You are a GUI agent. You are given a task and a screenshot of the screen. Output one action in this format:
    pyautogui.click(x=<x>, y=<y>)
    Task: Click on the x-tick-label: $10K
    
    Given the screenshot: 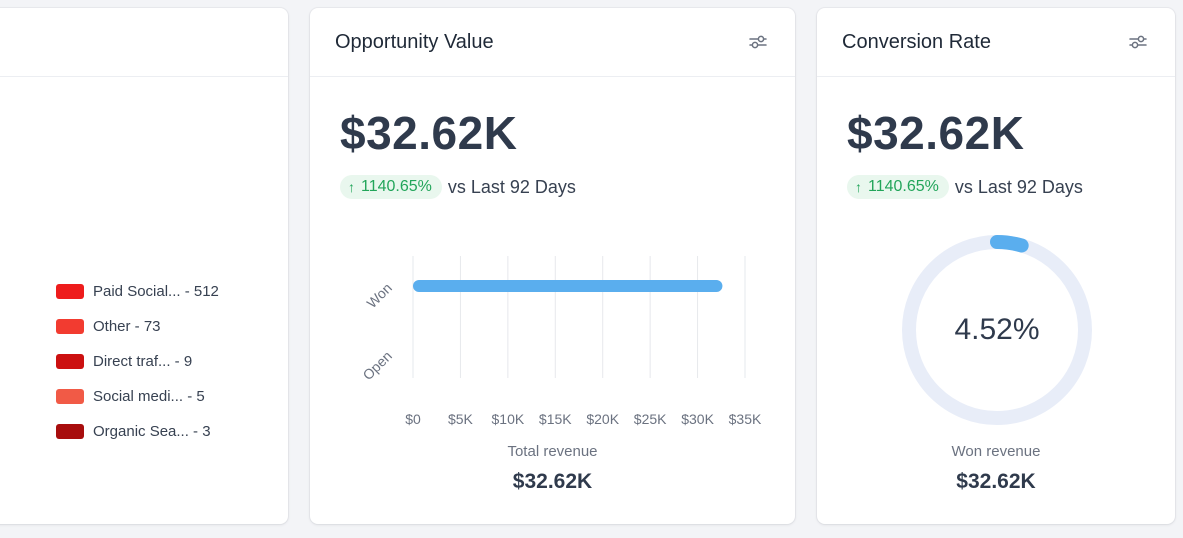 What is the action you would take?
    pyautogui.click(x=508, y=419)
    